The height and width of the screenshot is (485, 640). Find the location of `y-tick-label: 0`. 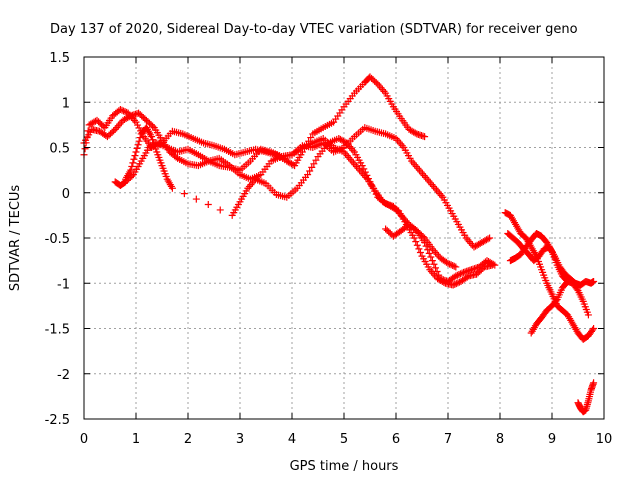

y-tick-label: 0 is located at coordinates (66, 194).